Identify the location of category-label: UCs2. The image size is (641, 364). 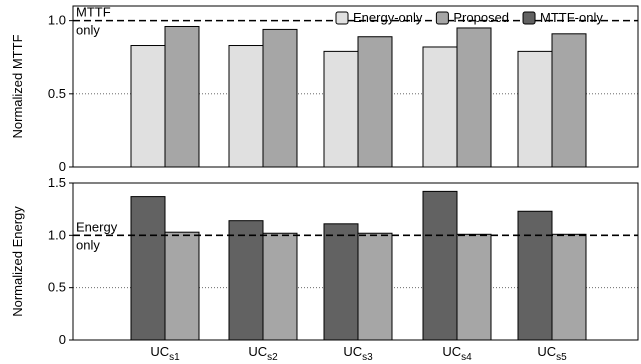
(263, 353).